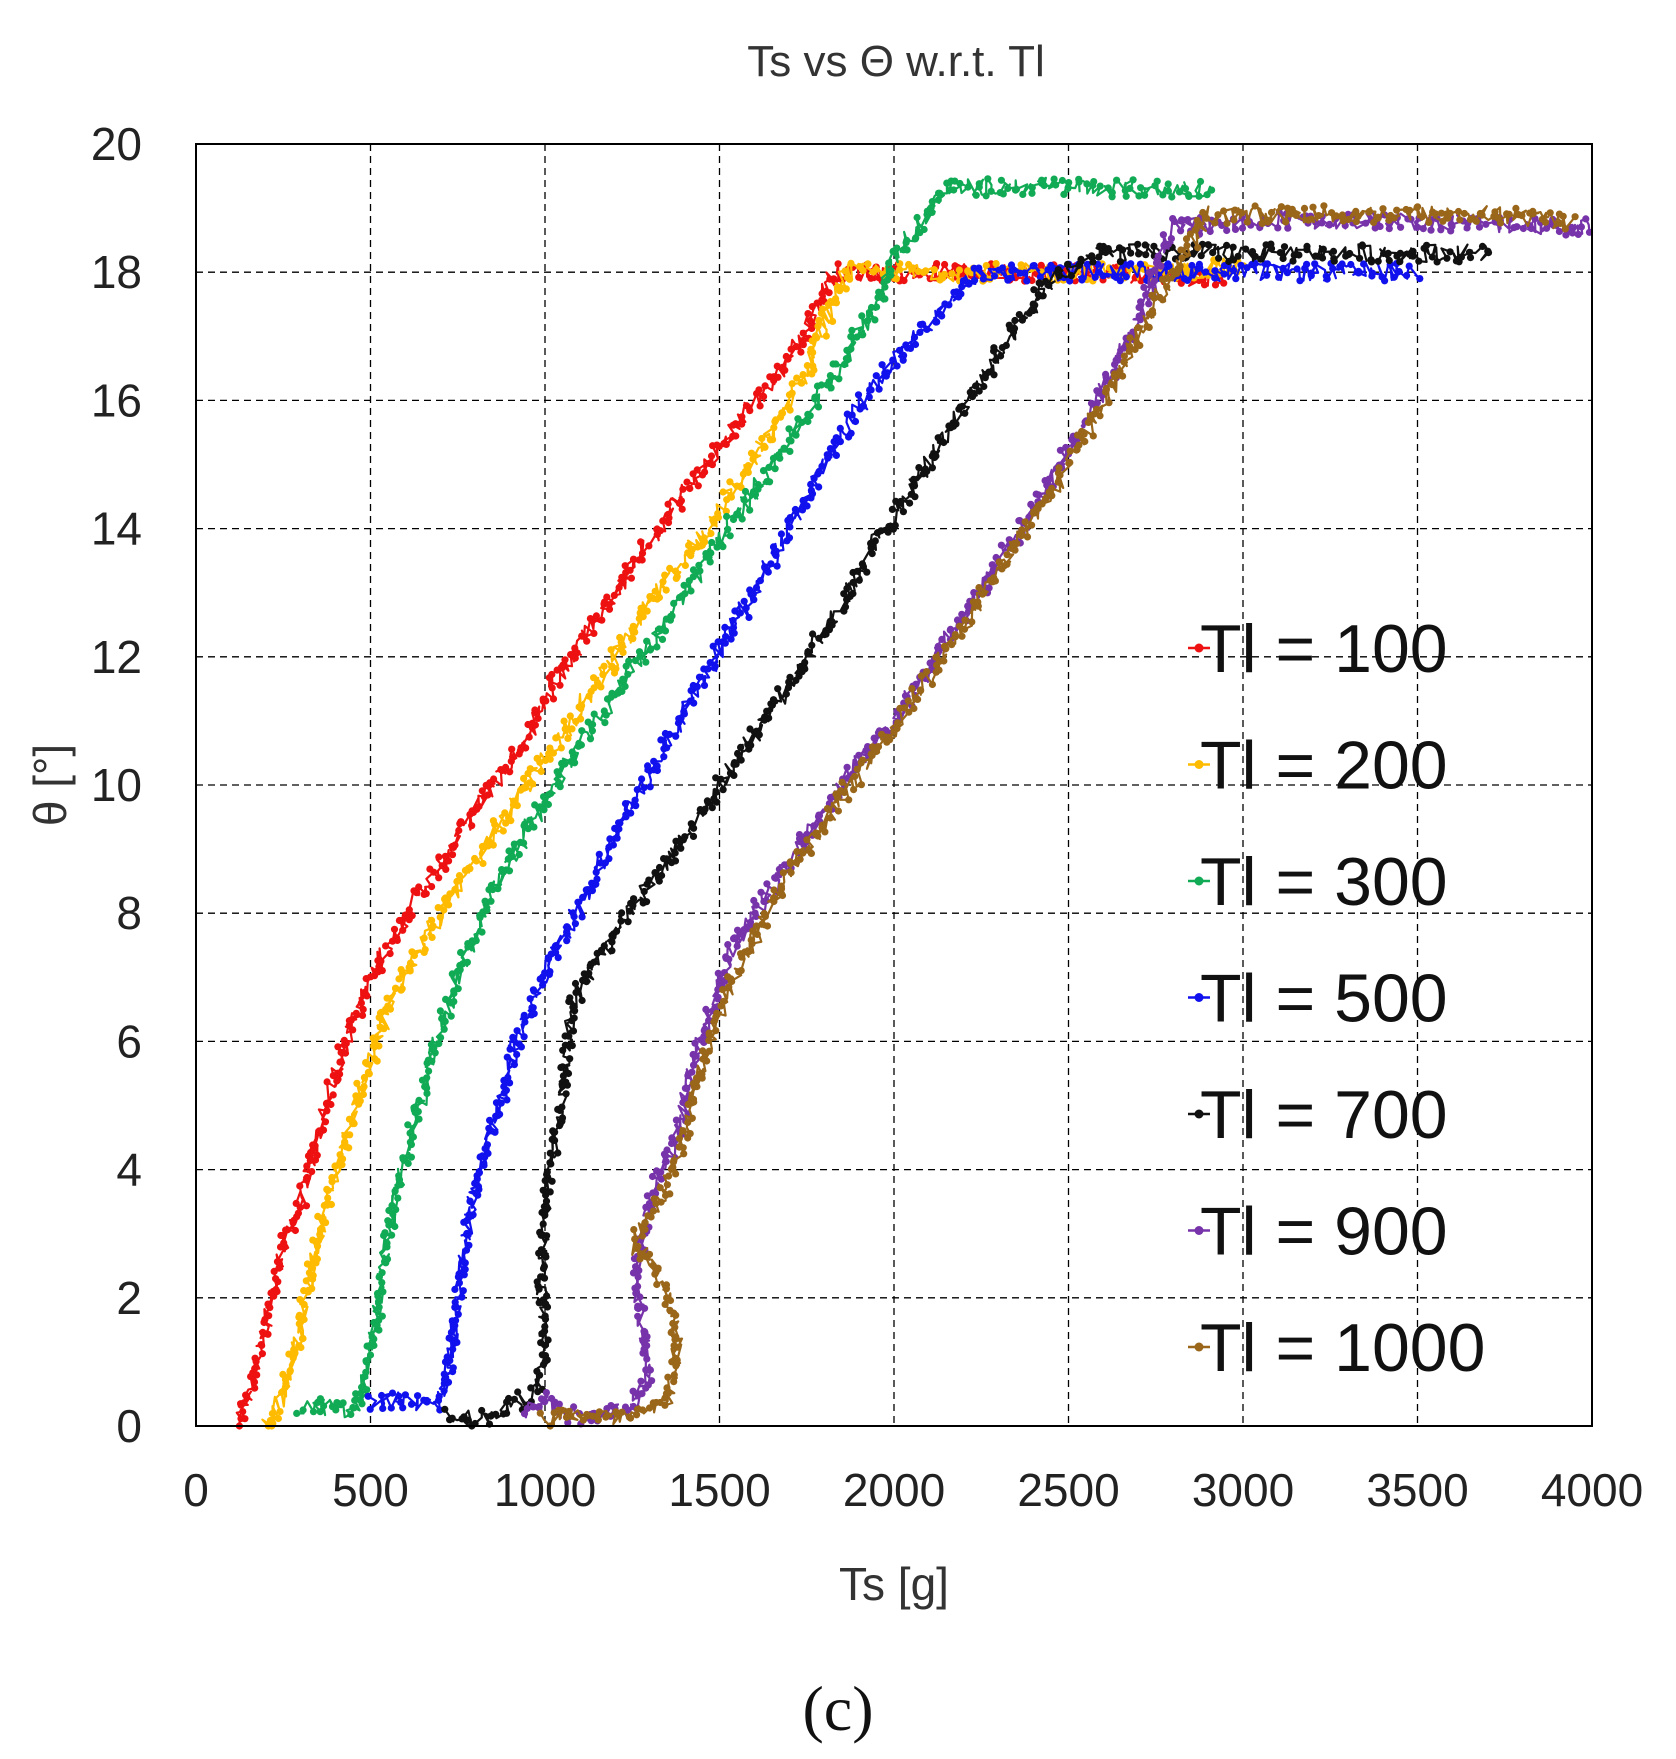 Image resolution: width=1676 pixels, height=1759 pixels. Describe the element at coordinates (116, 144) in the screenshot. I see `y-tick-label: 20` at that location.